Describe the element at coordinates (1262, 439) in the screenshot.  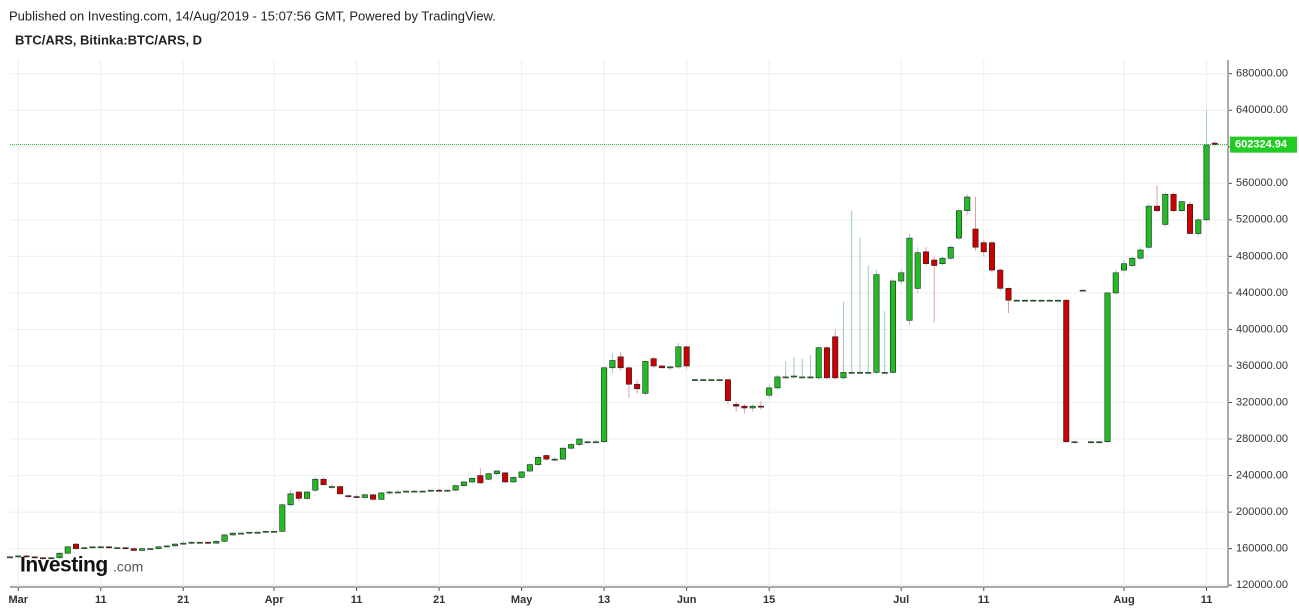
I see `y-tick-label: 280000.00` at that location.